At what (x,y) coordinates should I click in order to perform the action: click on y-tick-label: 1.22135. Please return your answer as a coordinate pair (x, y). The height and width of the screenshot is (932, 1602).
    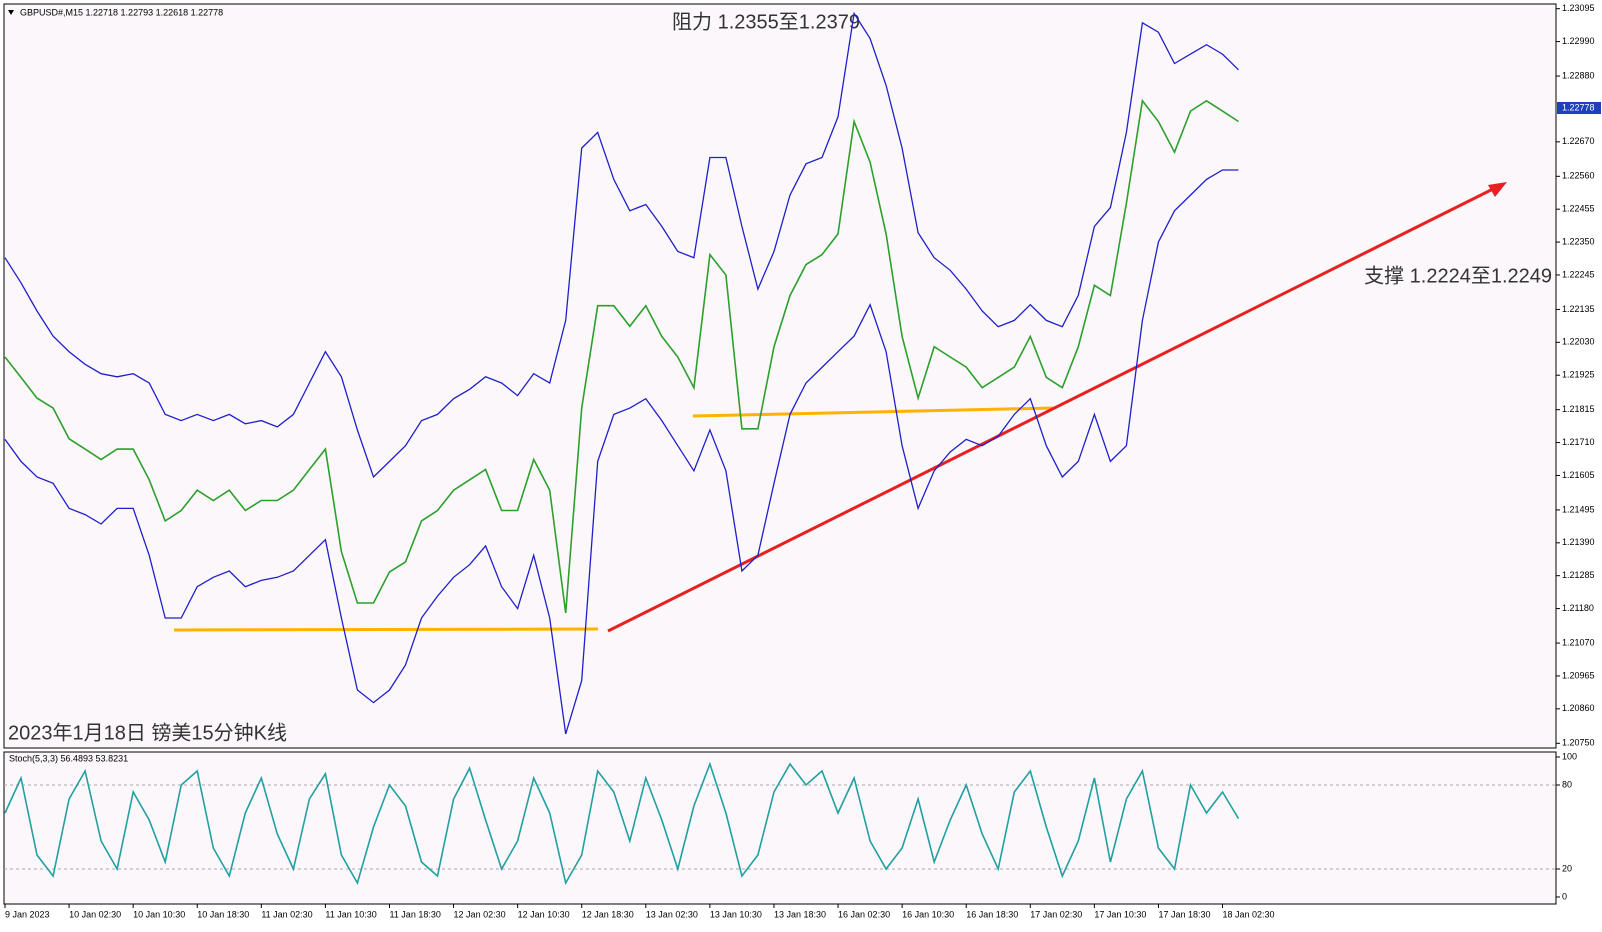
    Looking at the image, I should click on (1578, 309).